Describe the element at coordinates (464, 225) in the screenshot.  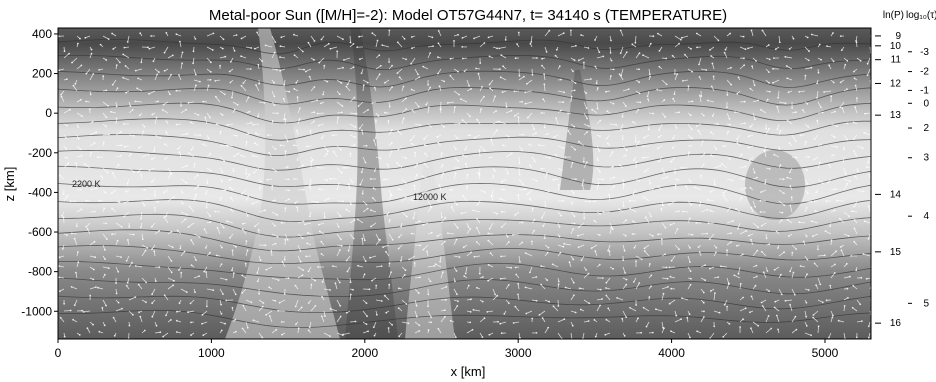
I see `isotherm-contour` at that location.